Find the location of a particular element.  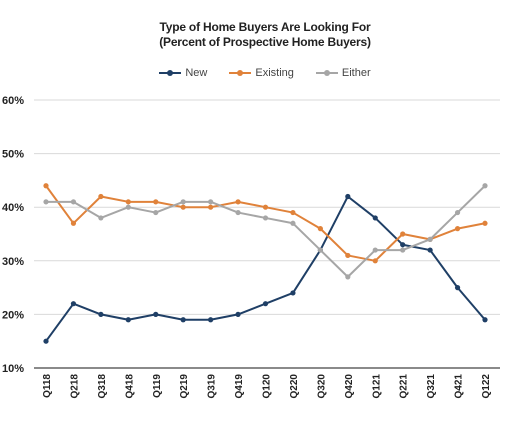

legend-item-either: Either is located at coordinates (343, 73).